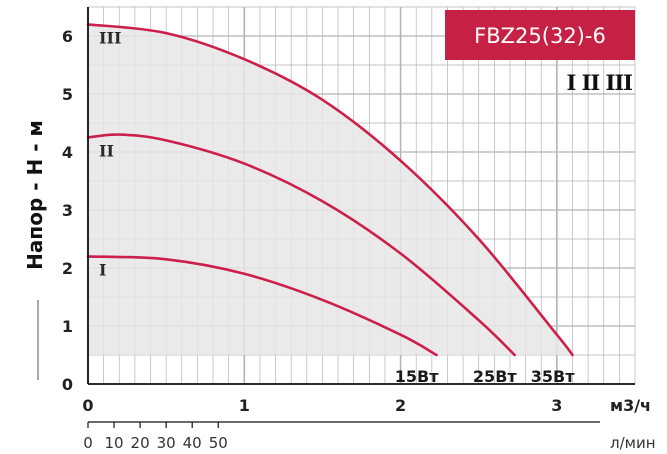 This screenshot has height=454, width=667. What do you see at coordinates (88, 443) in the screenshot?
I see `x2-tick-label: 0` at bounding box center [88, 443].